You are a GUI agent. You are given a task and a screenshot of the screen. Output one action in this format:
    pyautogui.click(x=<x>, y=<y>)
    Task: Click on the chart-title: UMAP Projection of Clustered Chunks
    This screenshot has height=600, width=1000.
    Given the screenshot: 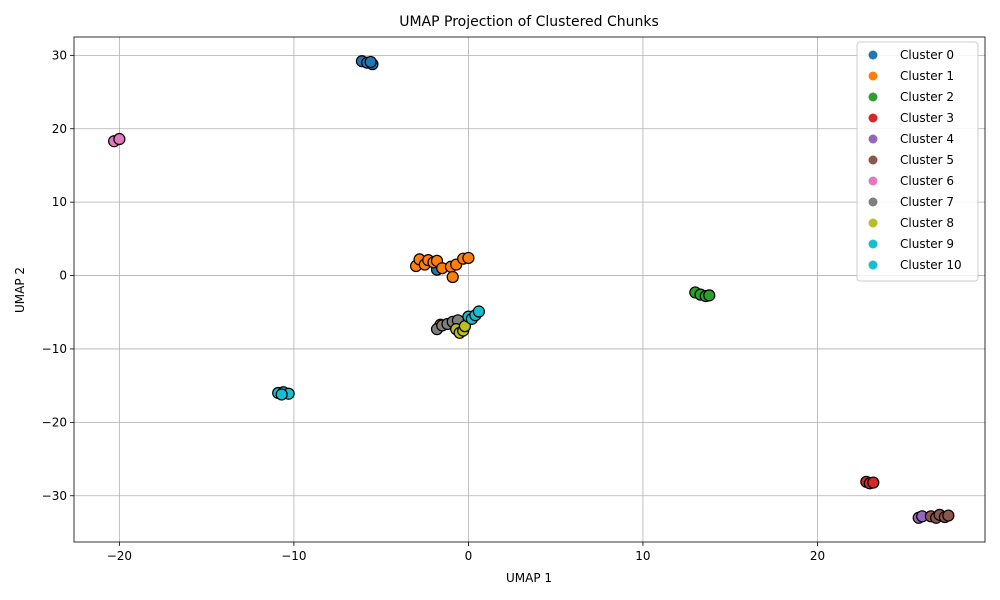 What is the action you would take?
    pyautogui.click(x=529, y=22)
    